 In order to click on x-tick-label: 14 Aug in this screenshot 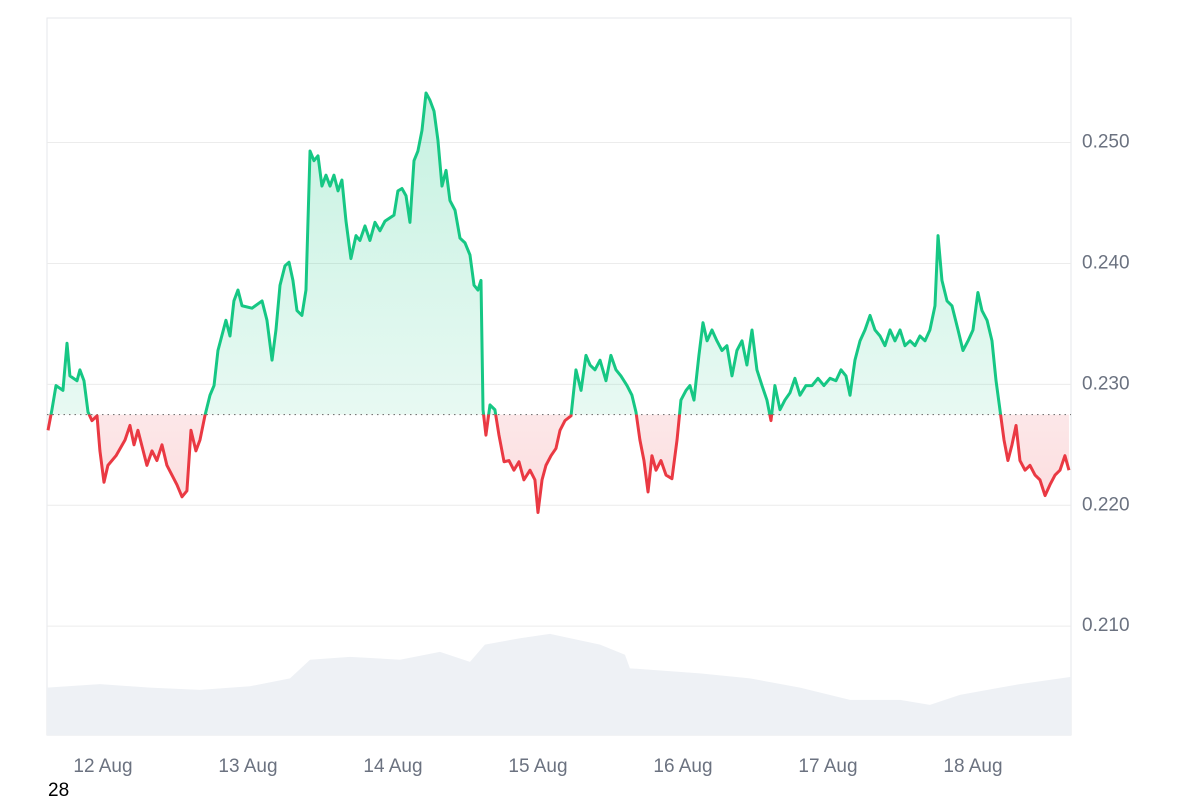, I will do `click(392, 766)`.